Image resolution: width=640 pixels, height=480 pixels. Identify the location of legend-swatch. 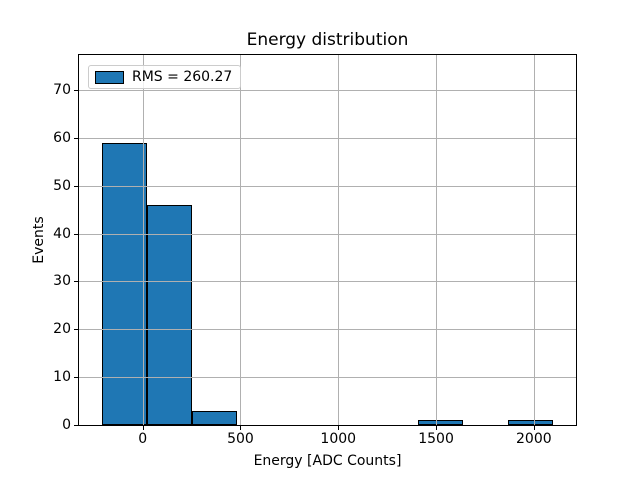
(109, 77).